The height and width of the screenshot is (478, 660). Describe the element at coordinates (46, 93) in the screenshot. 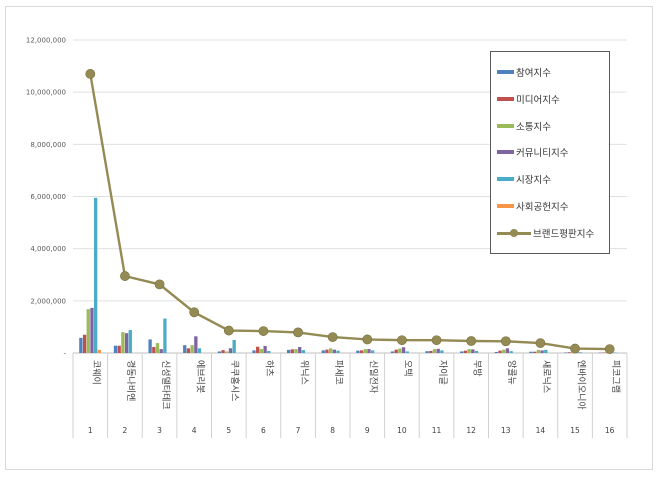

I see `y-tick-label: 10,000,000` at that location.